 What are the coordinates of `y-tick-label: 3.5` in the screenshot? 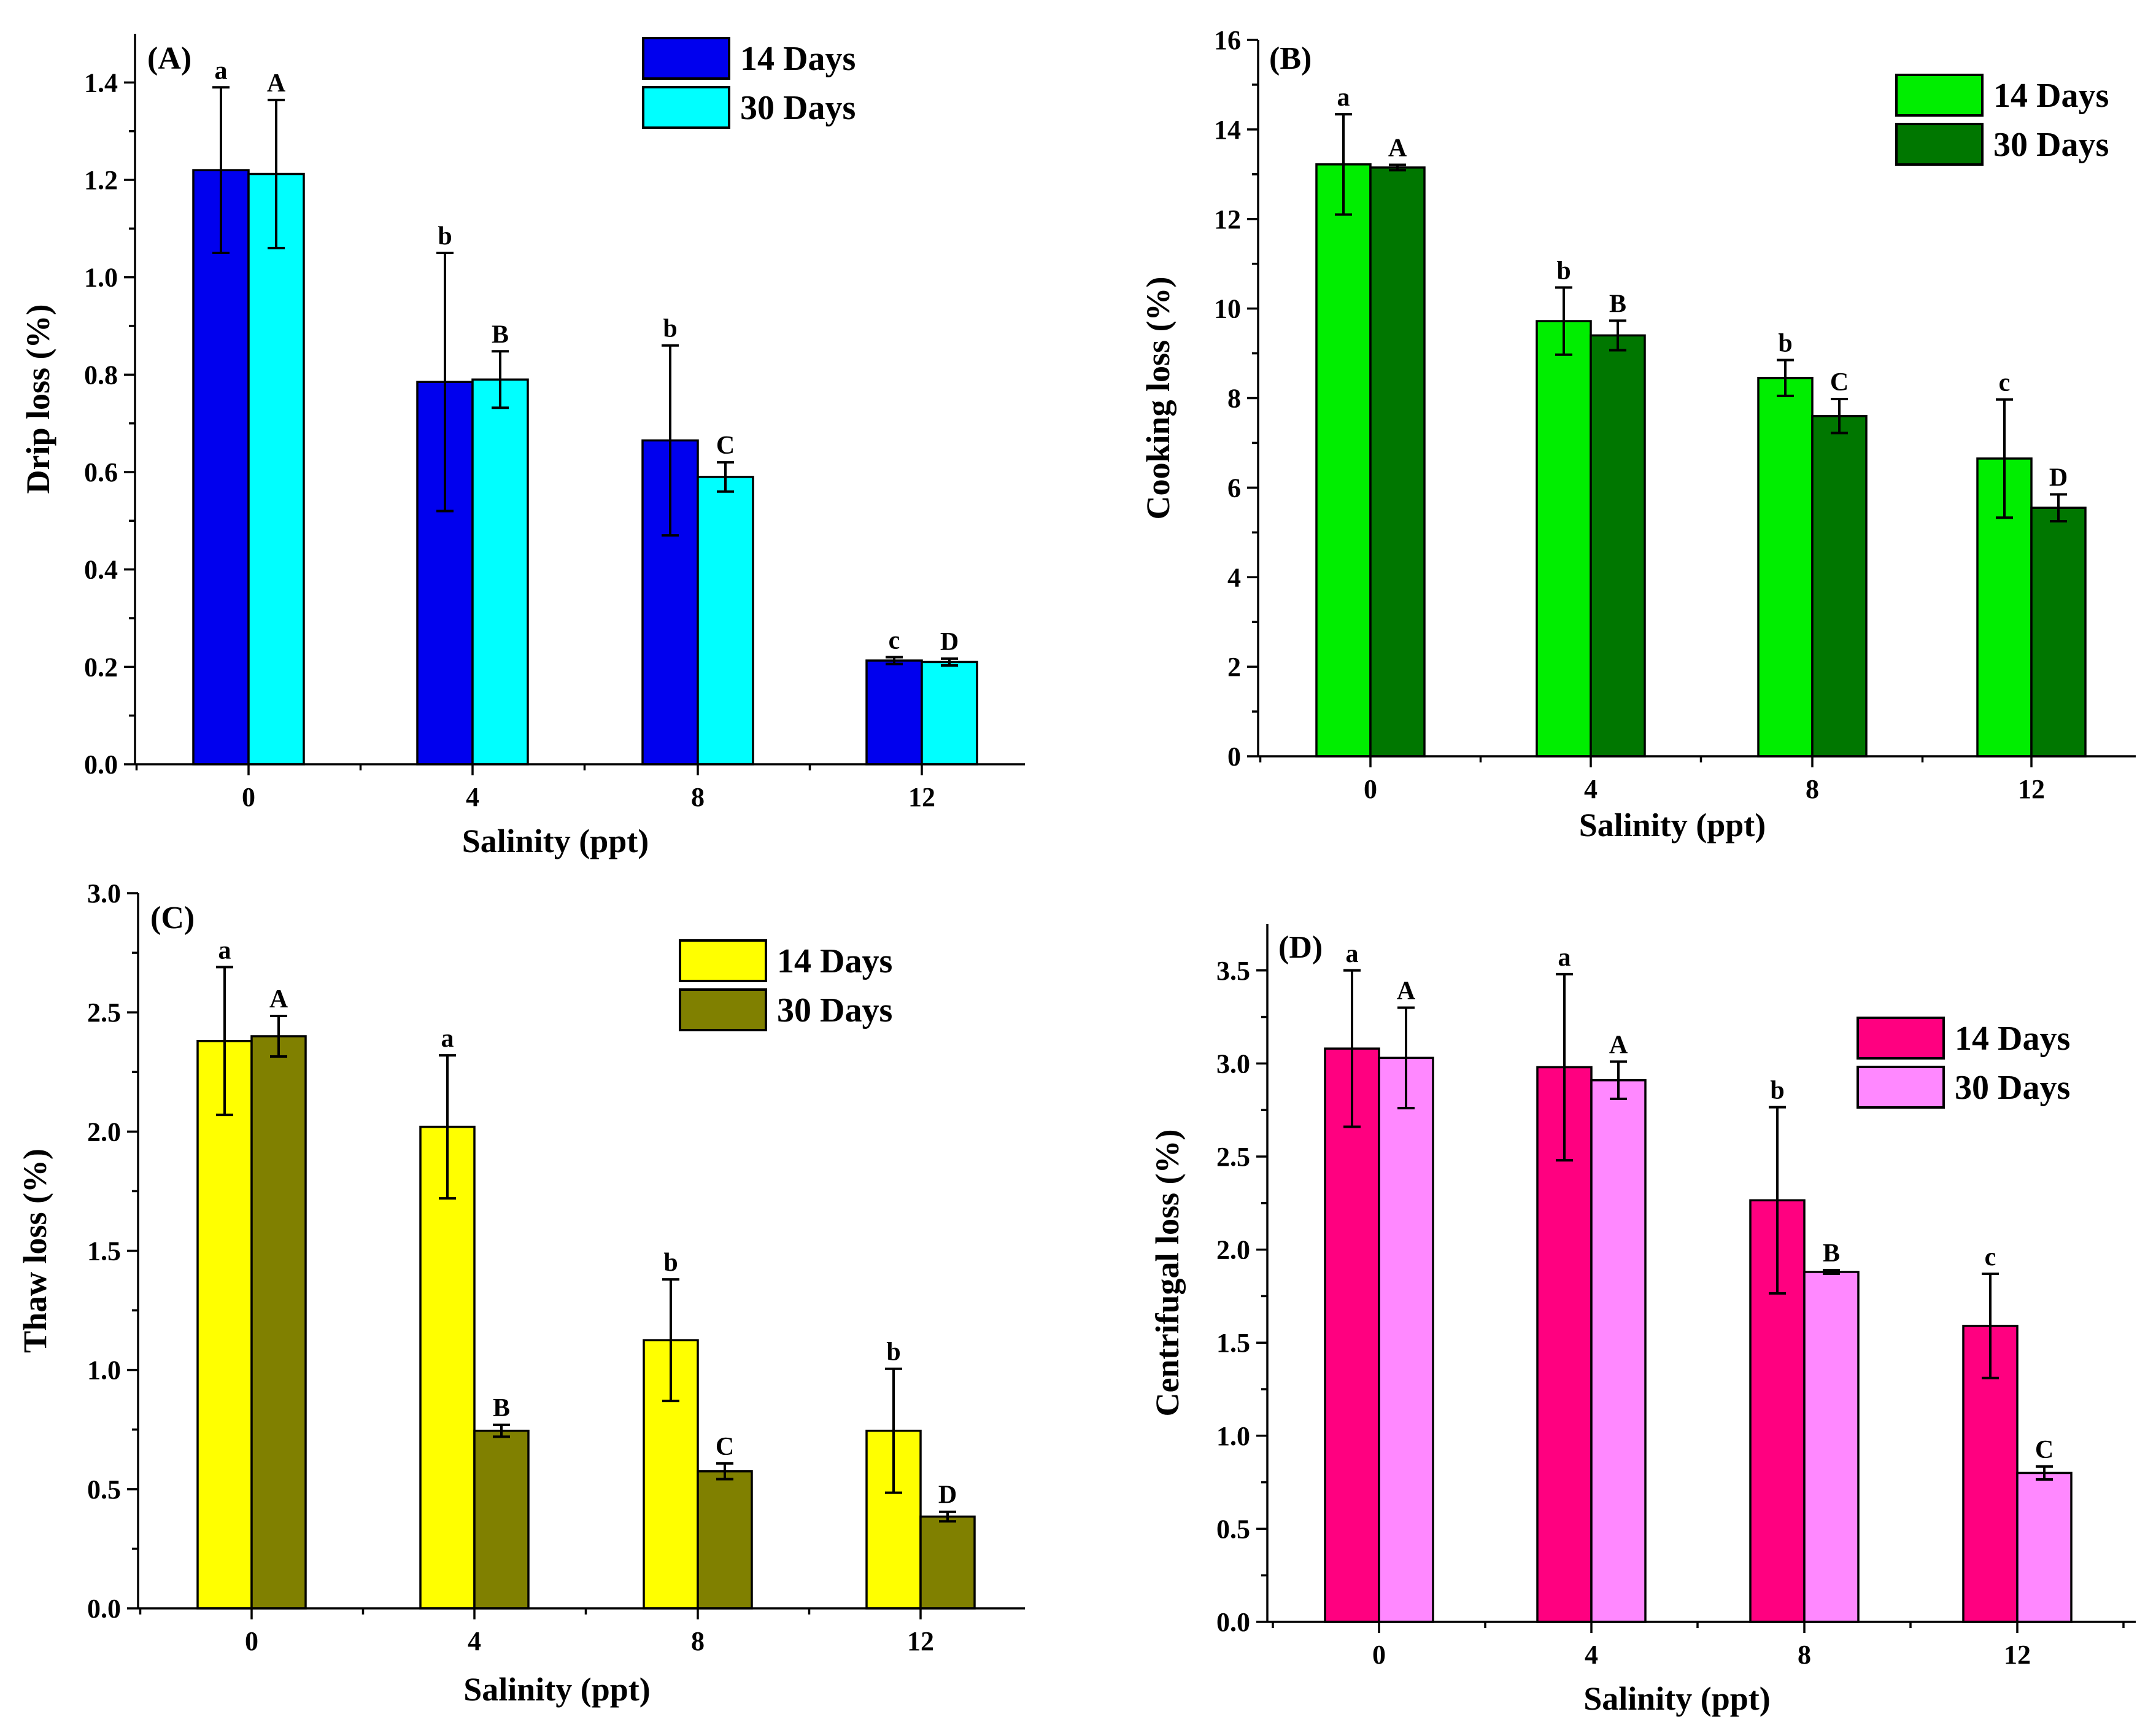 It's located at (1233, 971).